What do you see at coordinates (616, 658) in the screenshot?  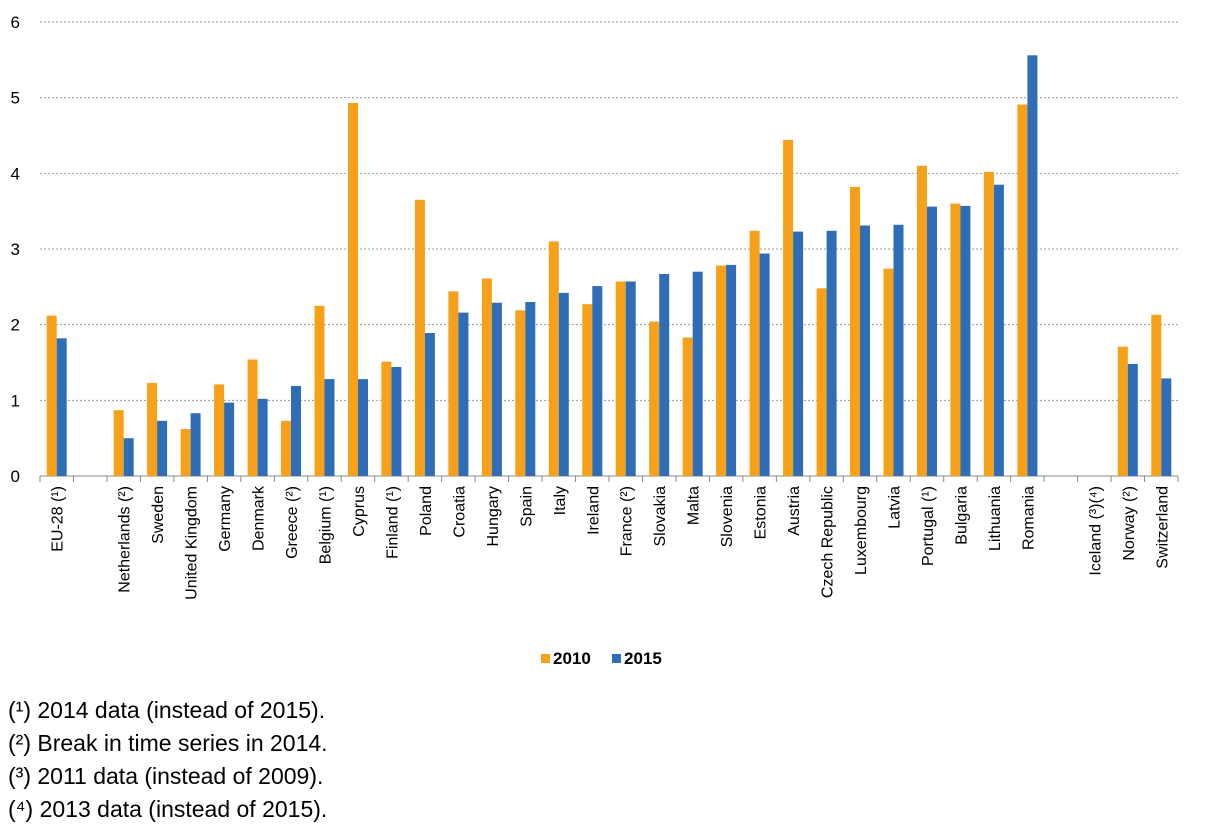 I see `legend-swatch-2015` at bounding box center [616, 658].